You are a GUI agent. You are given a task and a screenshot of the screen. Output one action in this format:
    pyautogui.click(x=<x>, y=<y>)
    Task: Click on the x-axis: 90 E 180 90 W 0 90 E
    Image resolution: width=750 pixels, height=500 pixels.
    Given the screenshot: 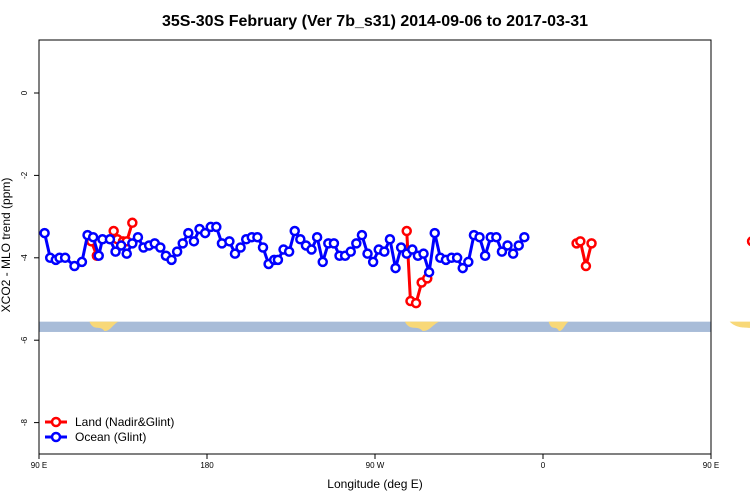 What is the action you would take?
    pyautogui.click(x=375, y=462)
    